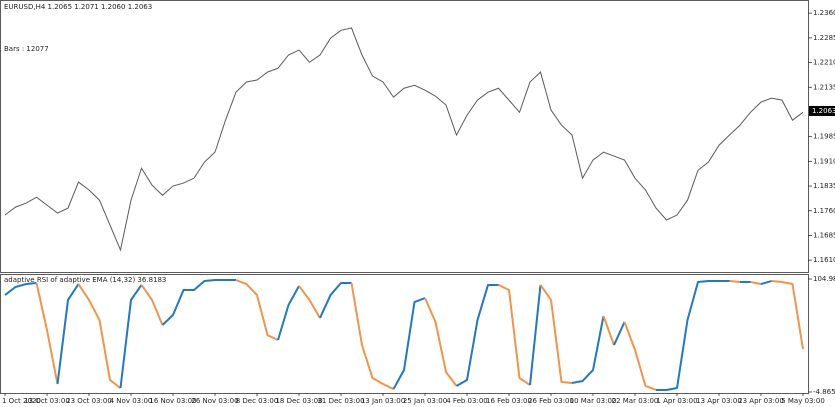  Describe the element at coordinates (824, 279) in the screenshot. I see `y-tick-label: 104.9844` at that location.